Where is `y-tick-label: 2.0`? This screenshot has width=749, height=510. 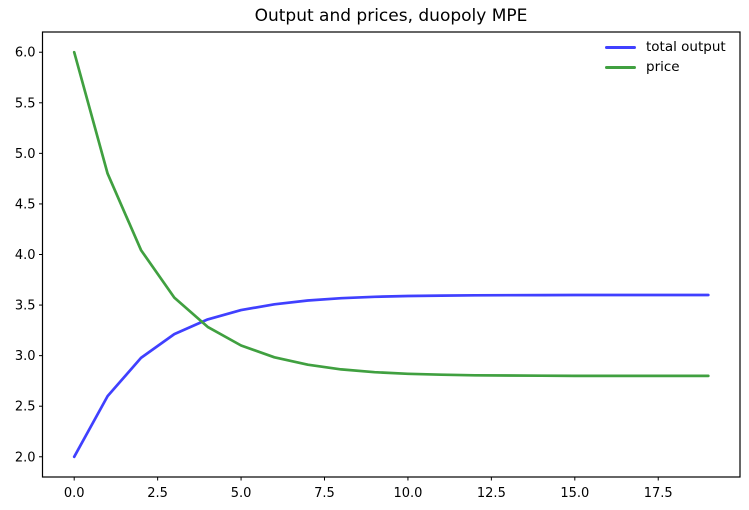
y-tick-label: 2.0 is located at coordinates (25, 457).